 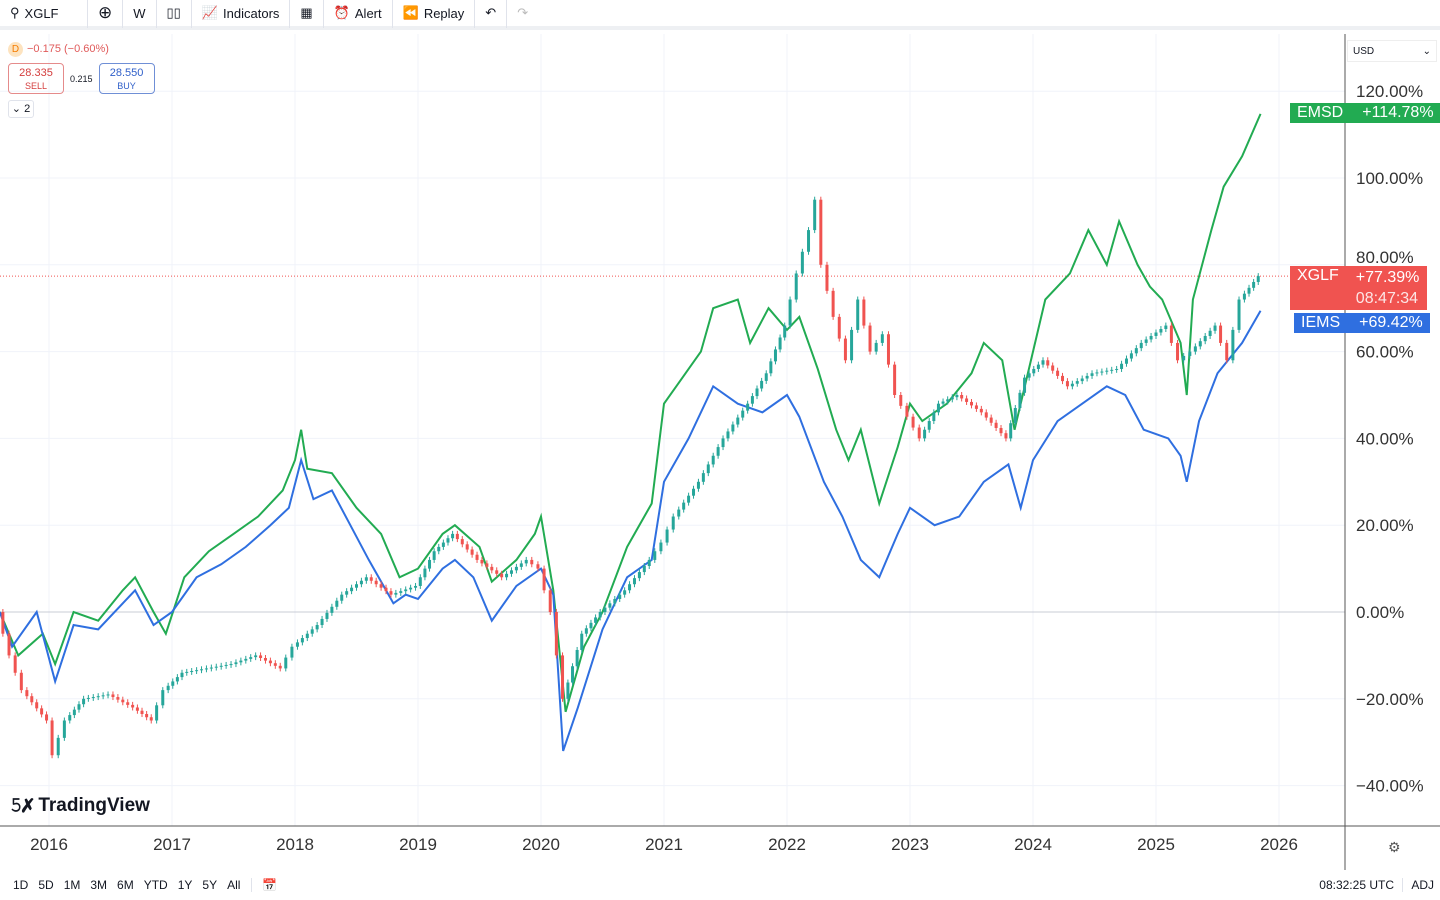 What do you see at coordinates (1385, 438) in the screenshot?
I see `y-tick-label: 40.00%` at bounding box center [1385, 438].